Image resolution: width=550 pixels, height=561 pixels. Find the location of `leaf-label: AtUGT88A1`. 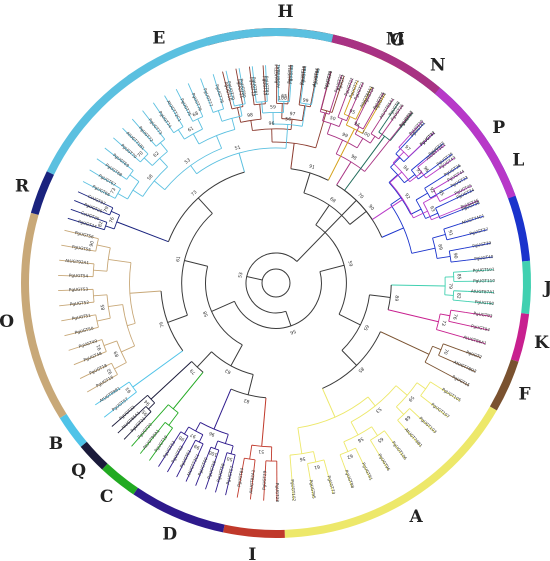

leaf-label: AtUGT88A1 is located at coordinates (278, 76).